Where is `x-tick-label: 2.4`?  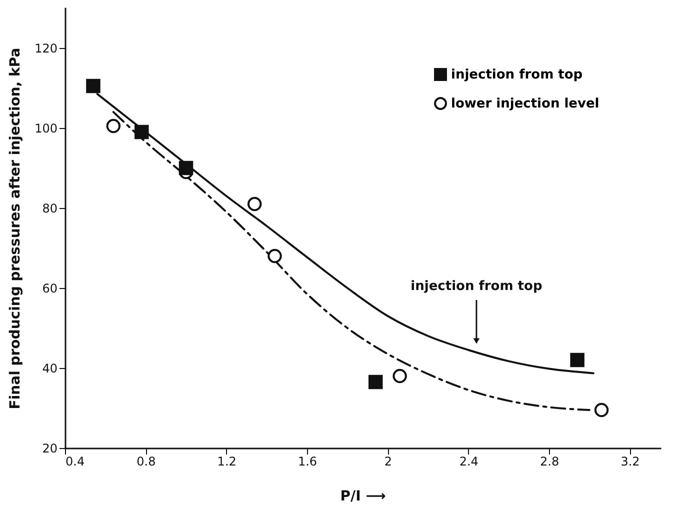
x-tick-label: 2.4 is located at coordinates (468, 461).